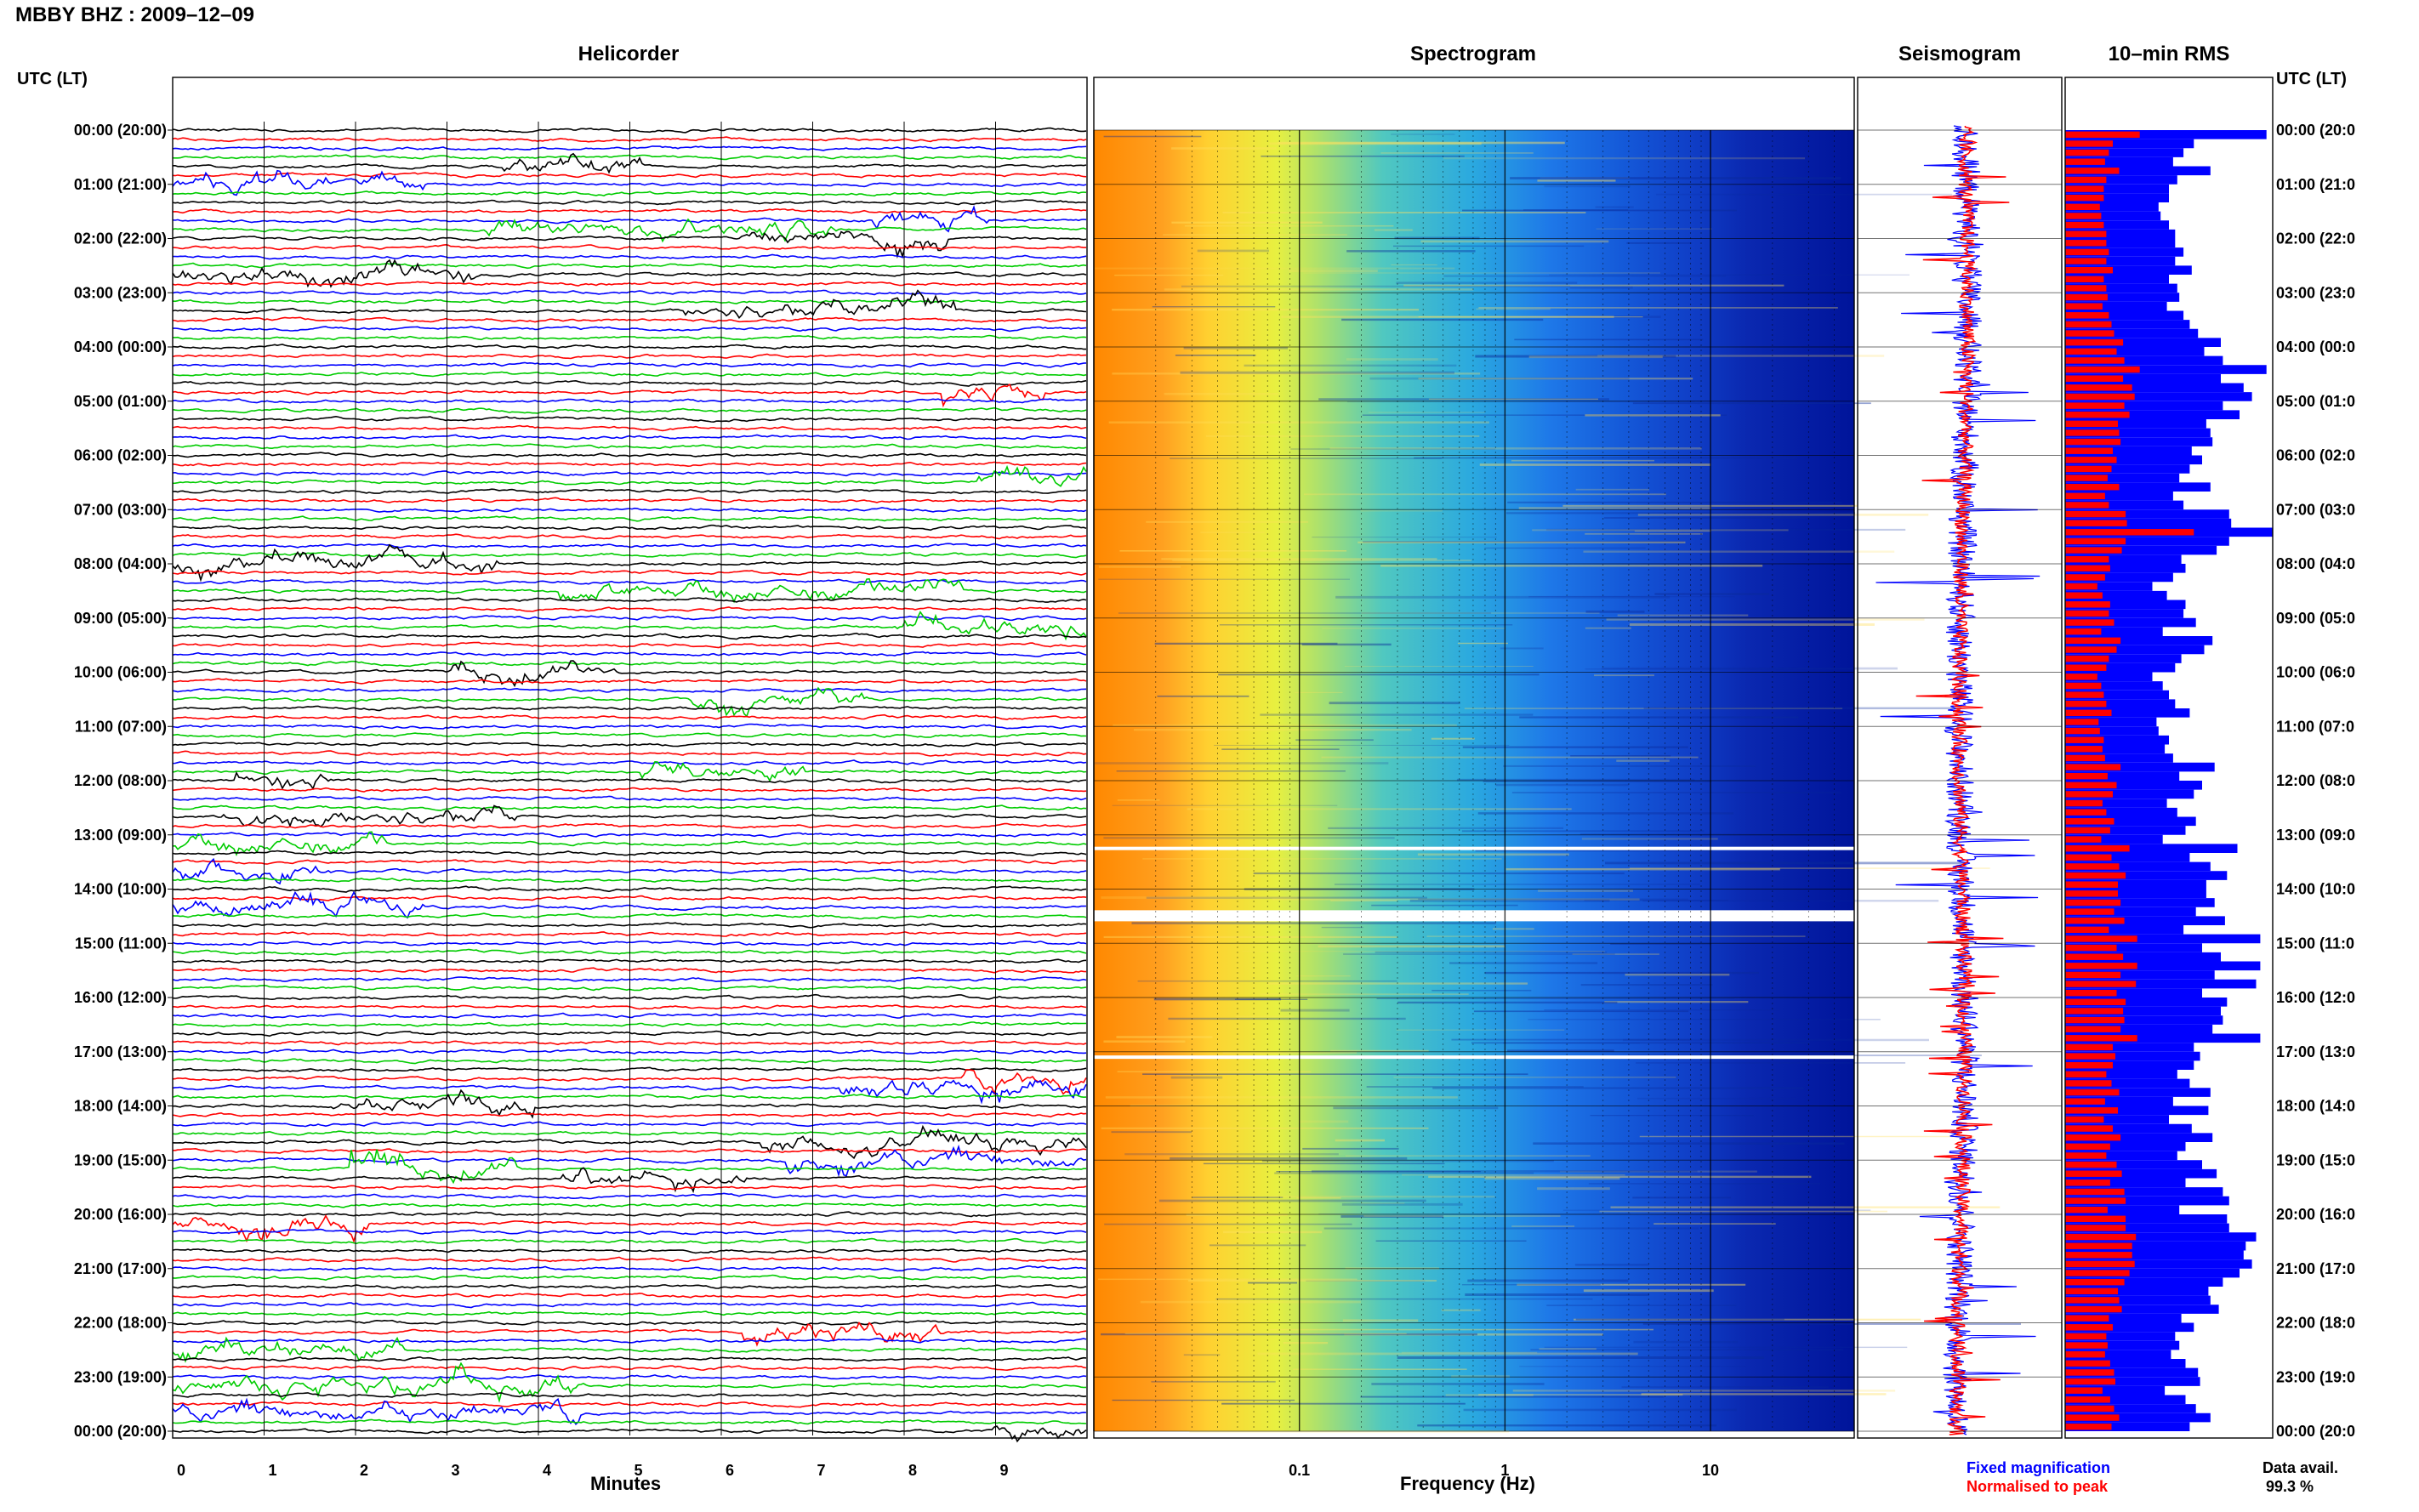  What do you see at coordinates (2315, 672) in the screenshot?
I see `time-tick-right: 10:00 (06:0` at bounding box center [2315, 672].